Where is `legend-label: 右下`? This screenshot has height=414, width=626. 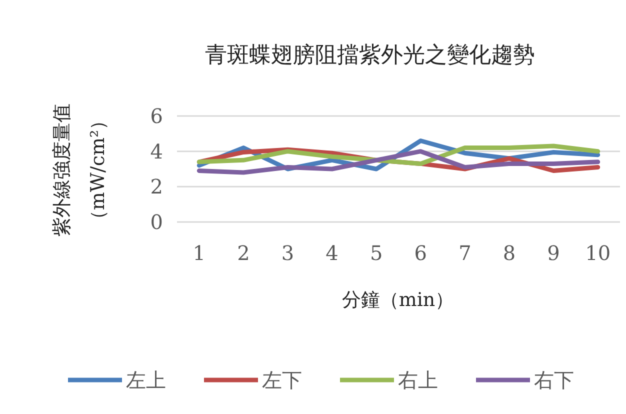
legend-label: 右下 is located at coordinates (554, 380).